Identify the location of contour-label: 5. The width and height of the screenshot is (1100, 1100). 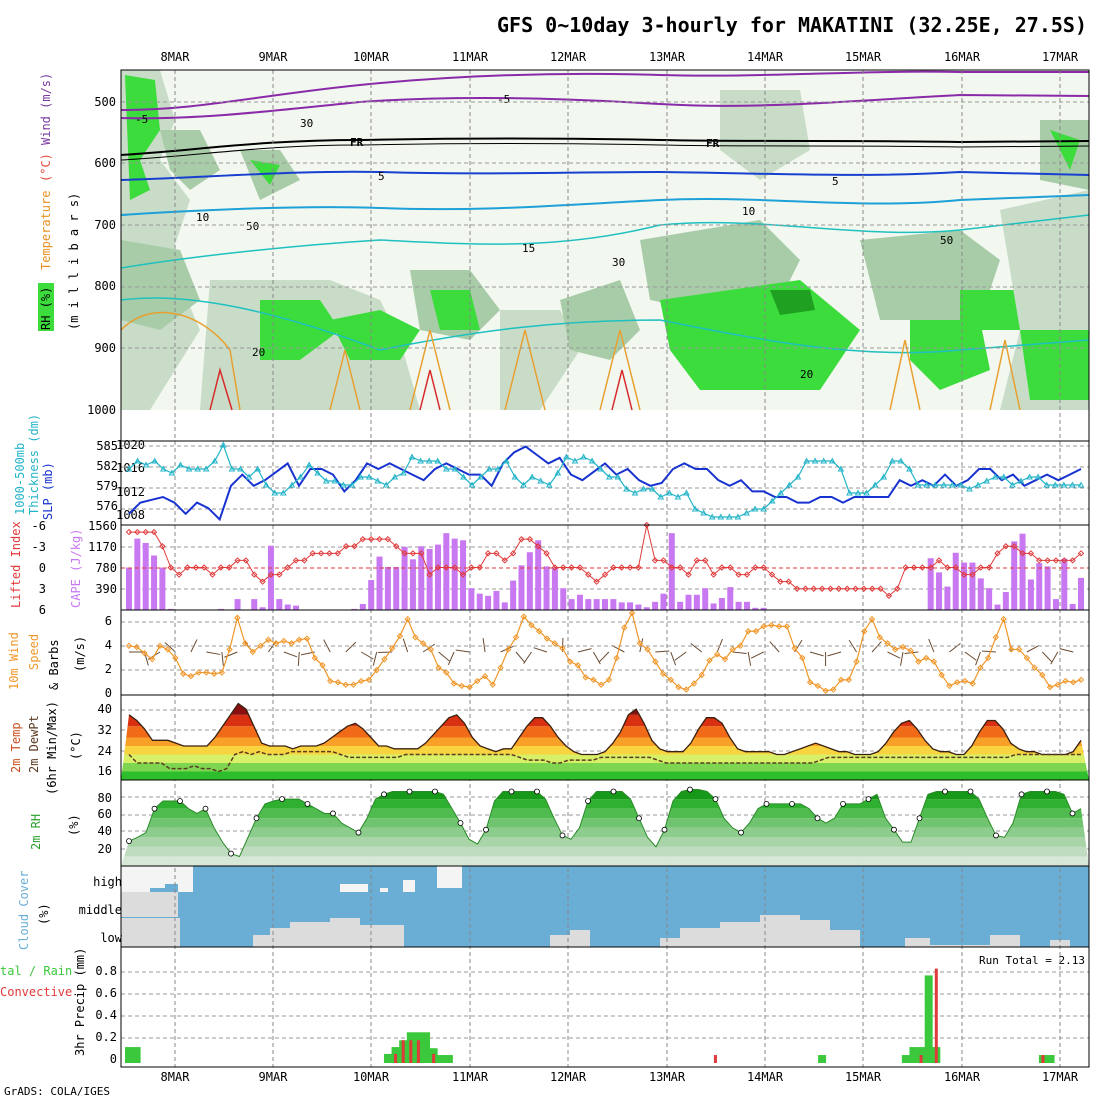
(381, 176).